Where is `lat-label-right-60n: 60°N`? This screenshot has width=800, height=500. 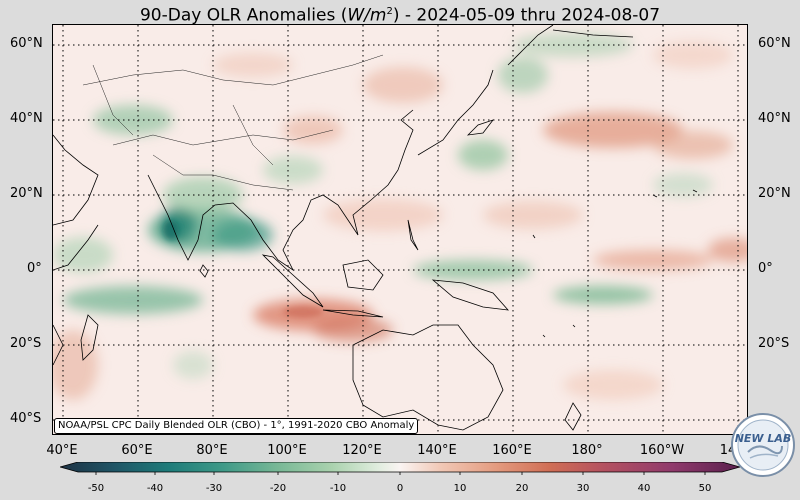
lat-label-right-60n: 60°N is located at coordinates (774, 43).